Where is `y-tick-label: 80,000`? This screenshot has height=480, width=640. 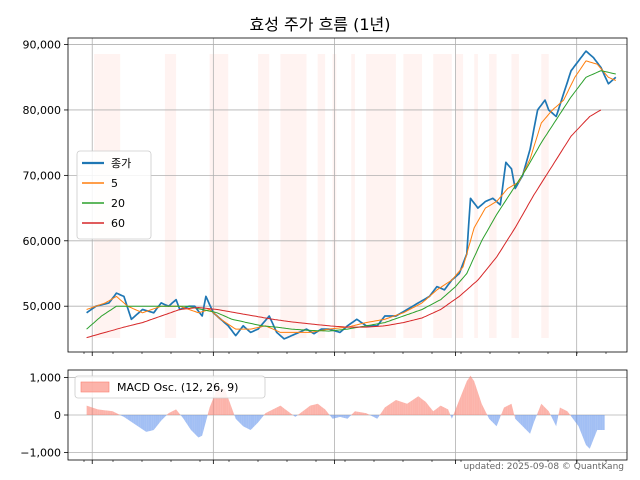
y-tick-label: 80,000 is located at coordinates (42, 110).